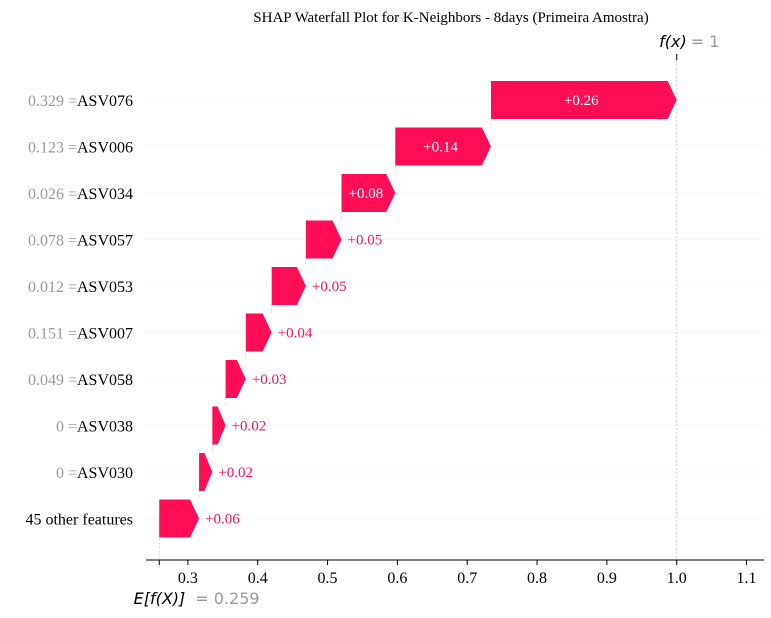 The image size is (771, 618). I want to click on feature-label: 0.151 =ASV007, so click(80, 334).